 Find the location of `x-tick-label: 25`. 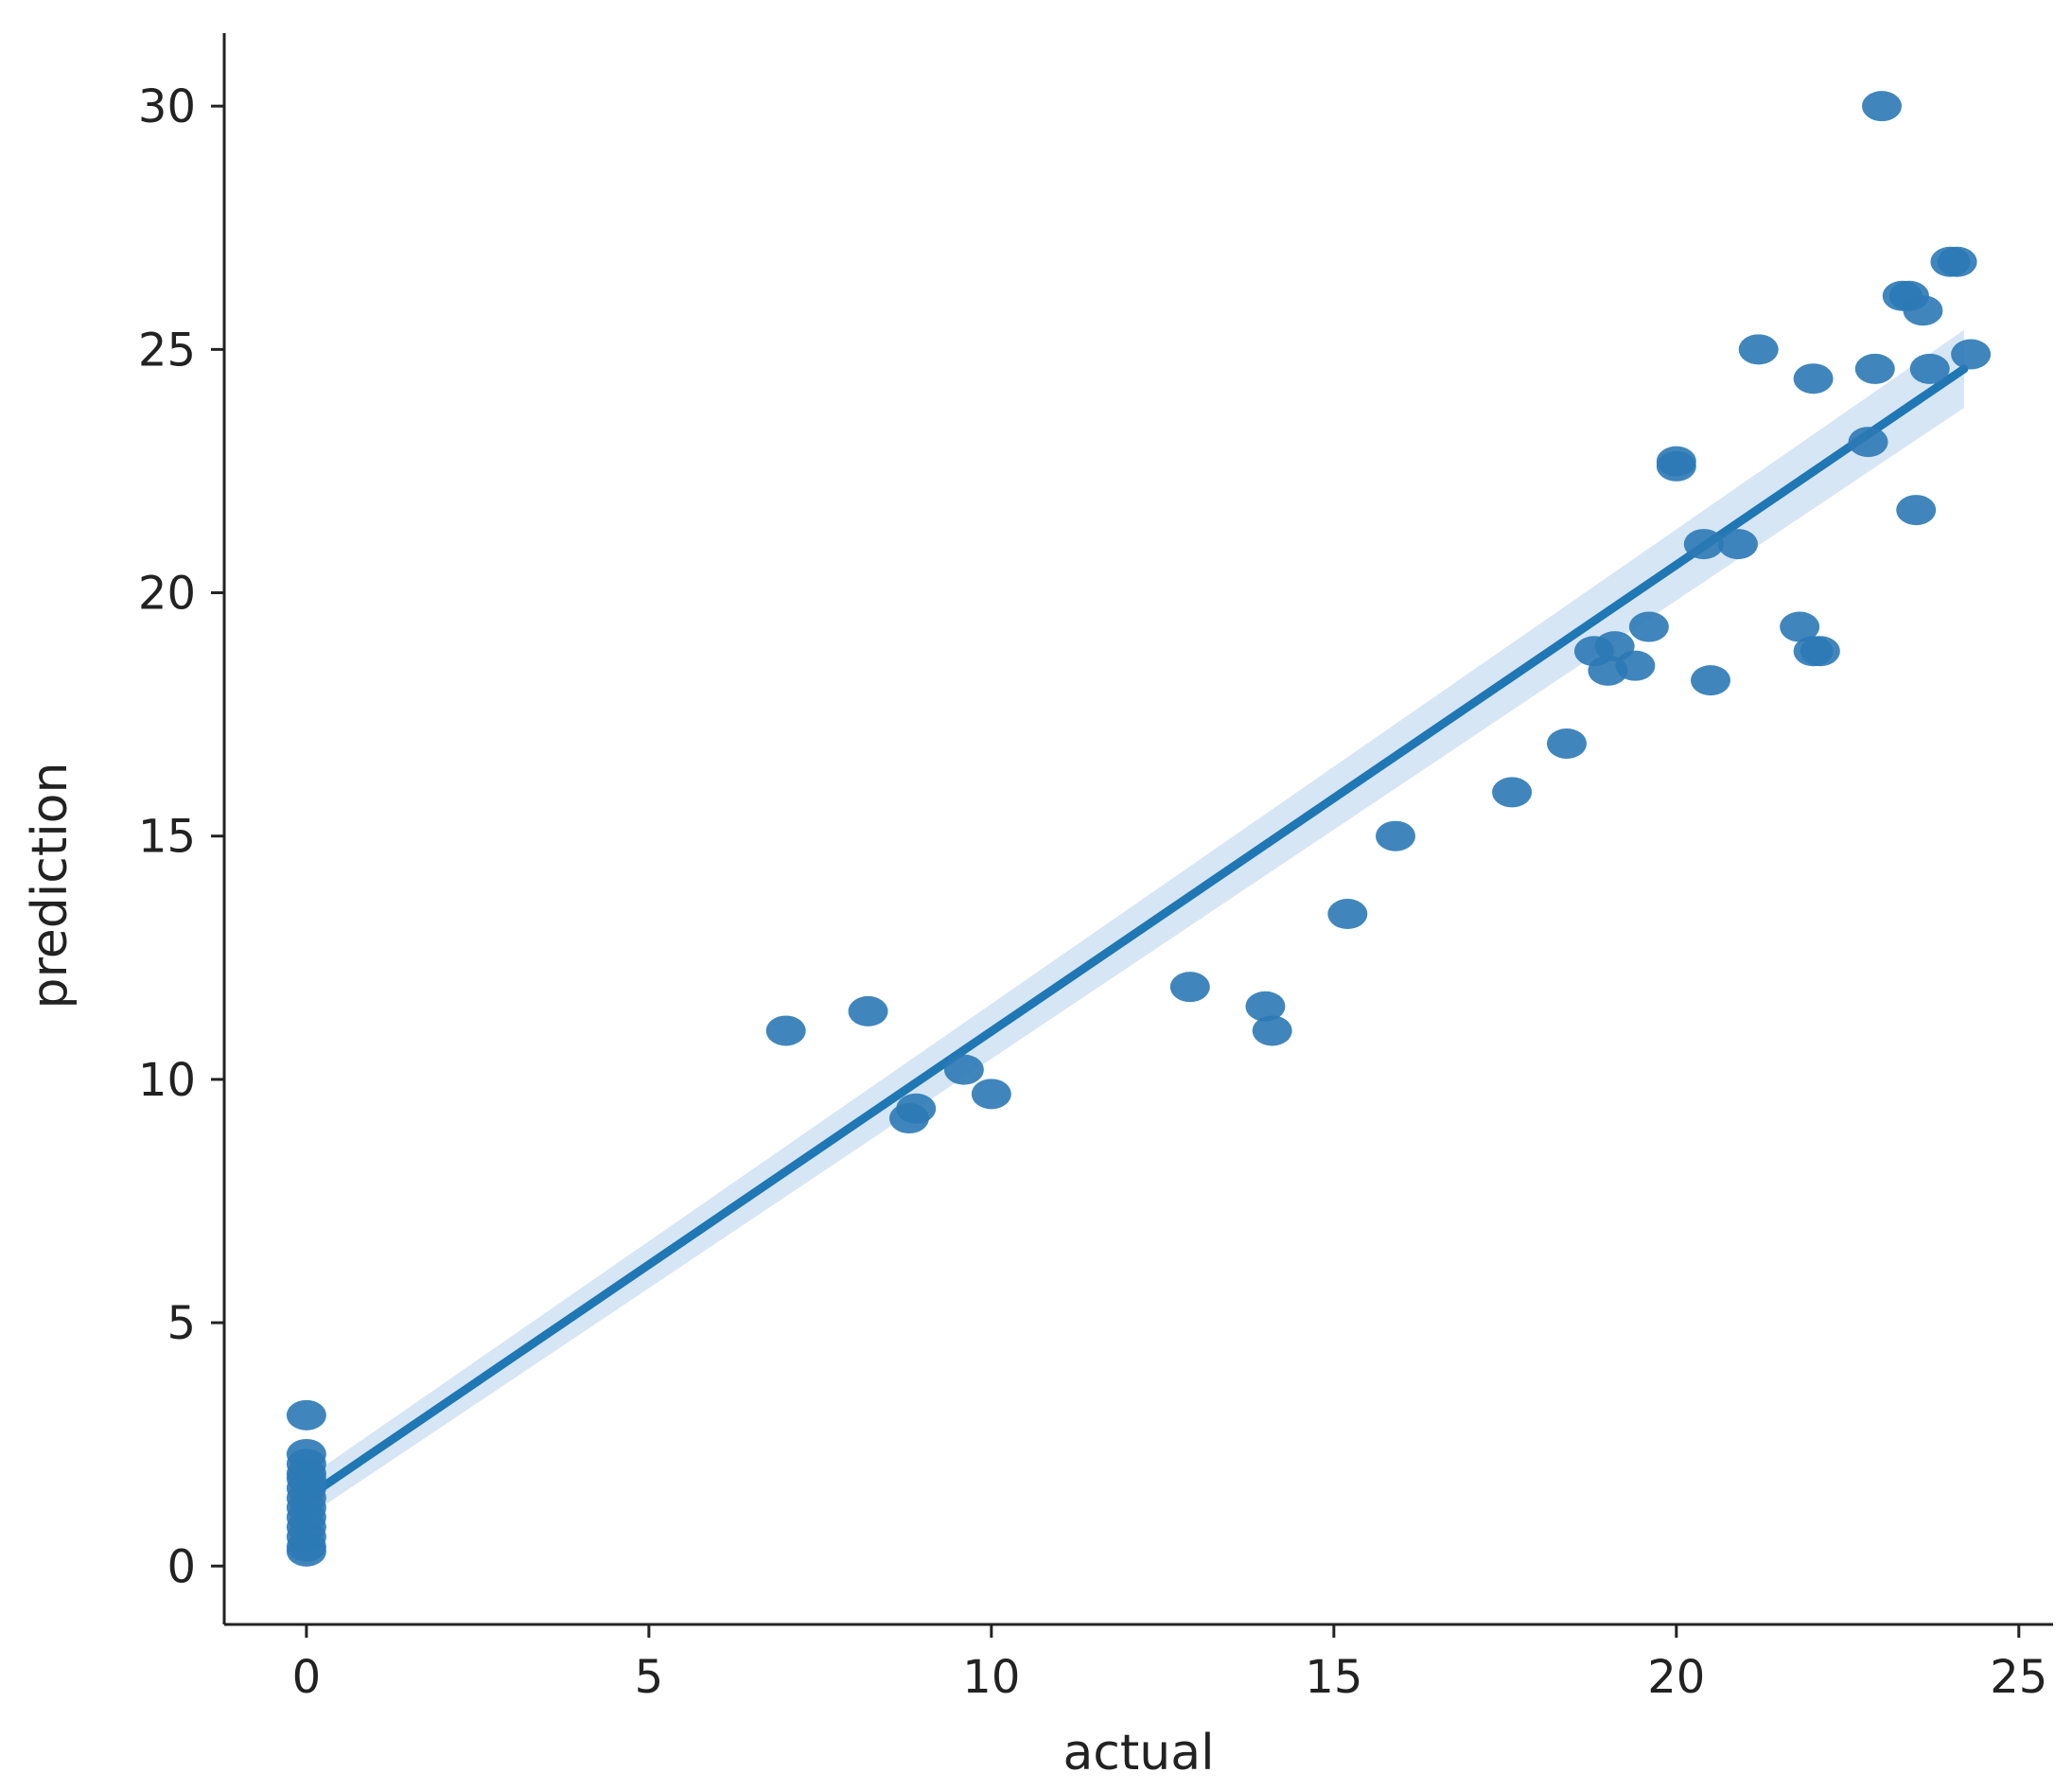

x-tick-label: 25 is located at coordinates (2018, 1678).